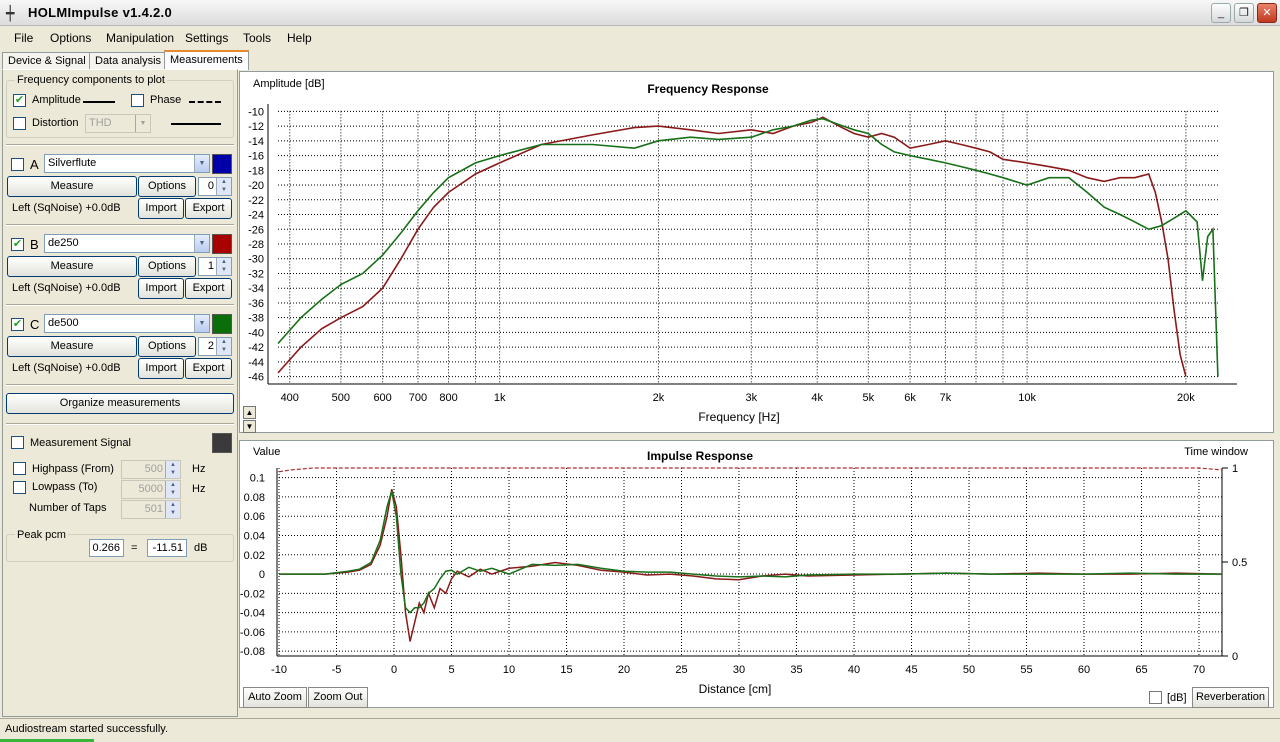 This screenshot has width=1280, height=742. Describe the element at coordinates (199, 469) in the screenshot. I see `highpass-unit: Hz` at that location.